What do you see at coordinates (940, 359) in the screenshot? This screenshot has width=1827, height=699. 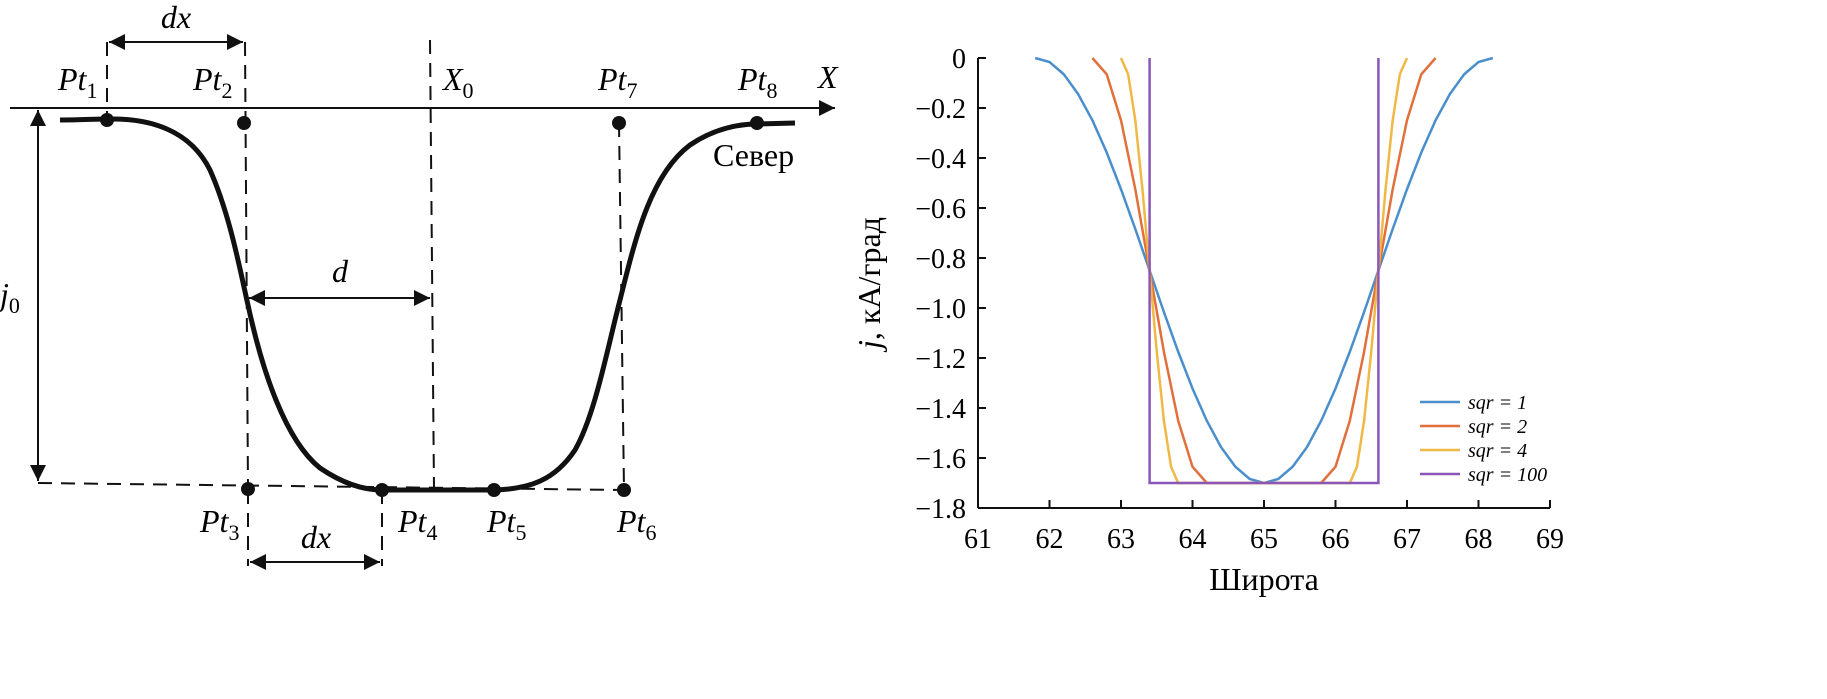 I see `y-tick-label: −1.2` at bounding box center [940, 359].